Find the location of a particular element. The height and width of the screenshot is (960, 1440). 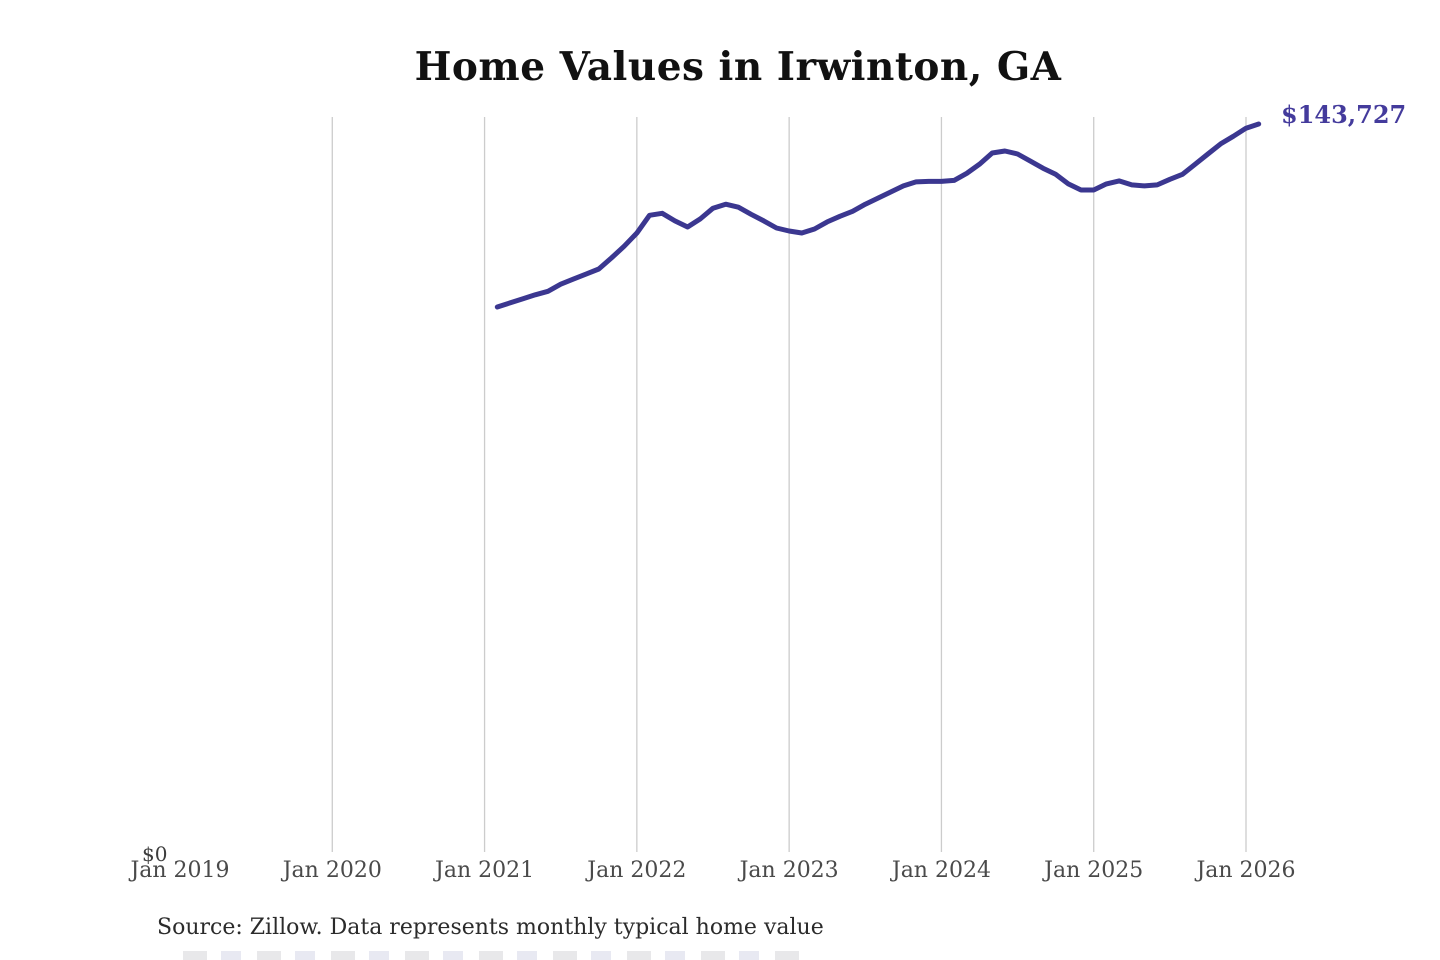

x-axis-label: Jan 2019 is located at coordinates (180, 870).